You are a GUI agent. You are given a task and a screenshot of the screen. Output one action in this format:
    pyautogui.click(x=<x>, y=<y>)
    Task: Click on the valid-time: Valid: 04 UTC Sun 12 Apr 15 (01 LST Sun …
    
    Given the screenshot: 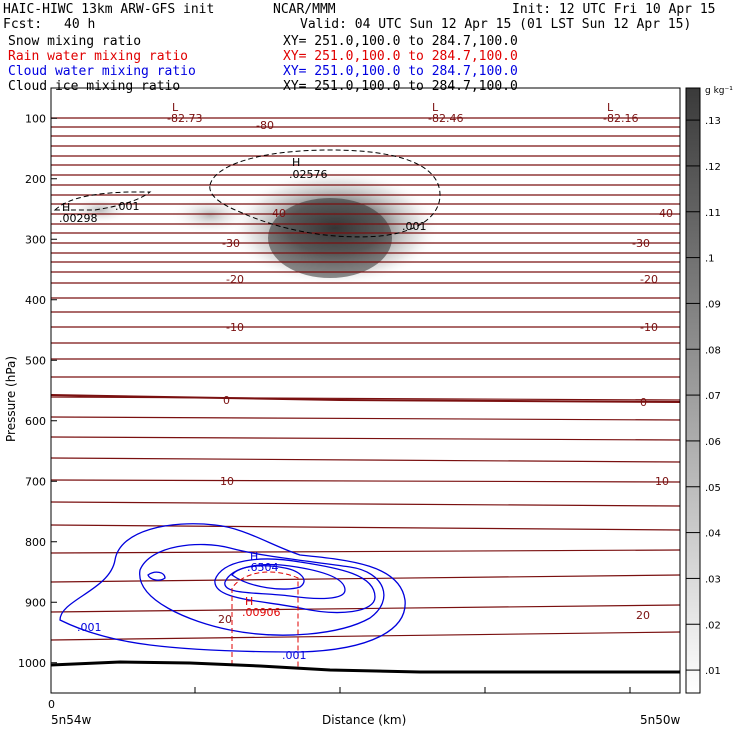 What is the action you would take?
    pyautogui.click(x=496, y=24)
    